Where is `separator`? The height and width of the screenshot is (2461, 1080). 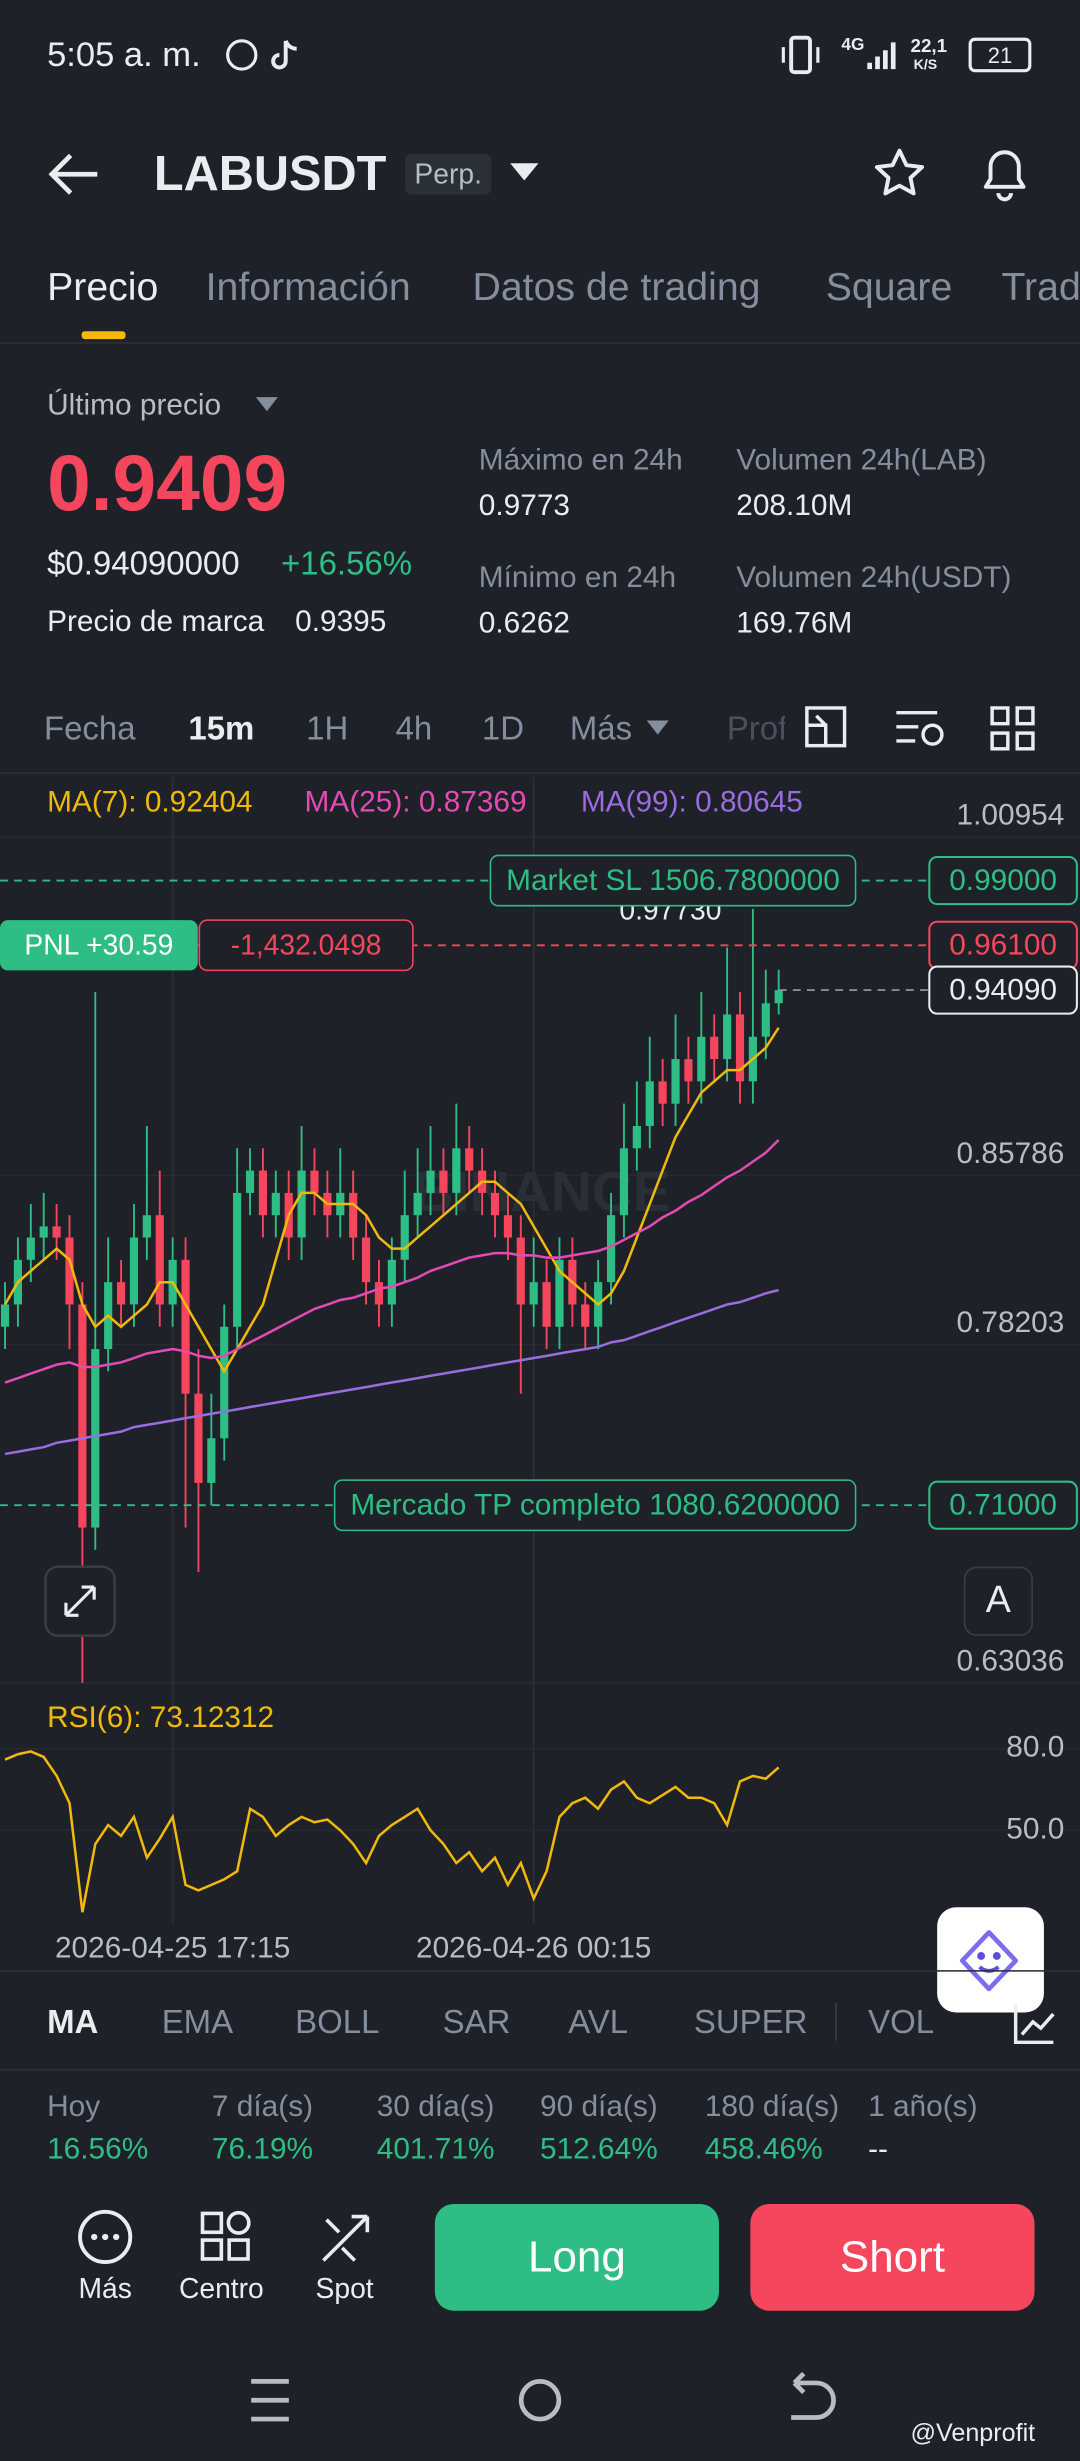
separator is located at coordinates (836, 2022).